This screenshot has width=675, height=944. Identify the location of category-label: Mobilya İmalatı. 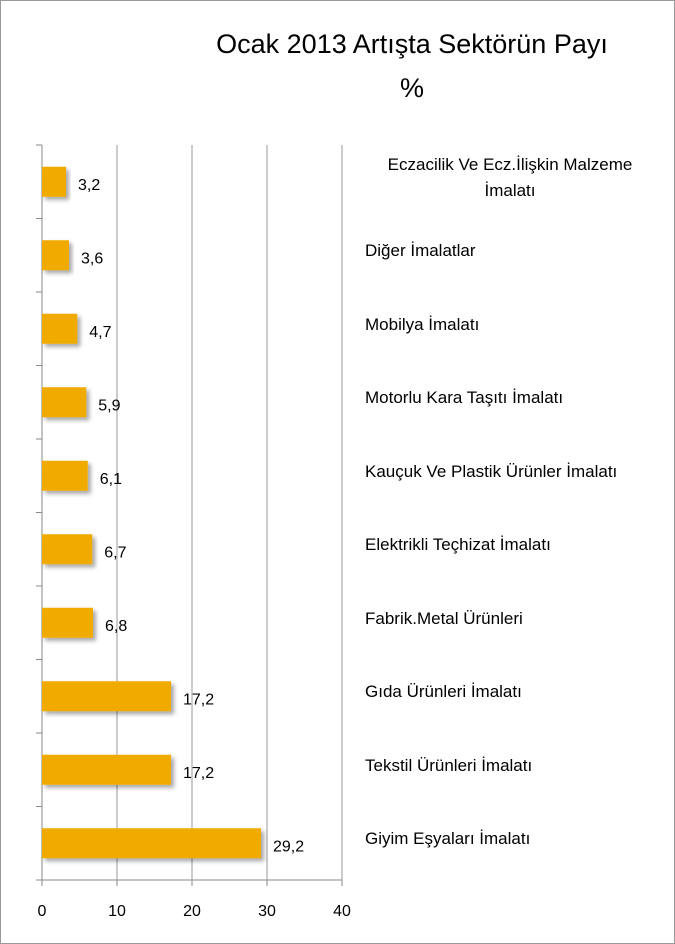
(422, 324).